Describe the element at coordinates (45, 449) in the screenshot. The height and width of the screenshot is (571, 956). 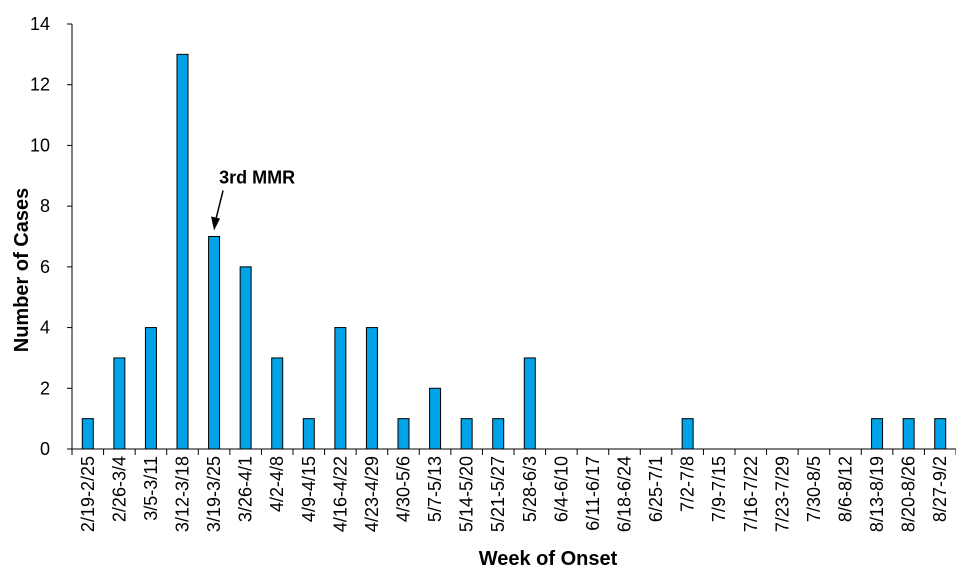
I see `y-tick-label: 0` at that location.